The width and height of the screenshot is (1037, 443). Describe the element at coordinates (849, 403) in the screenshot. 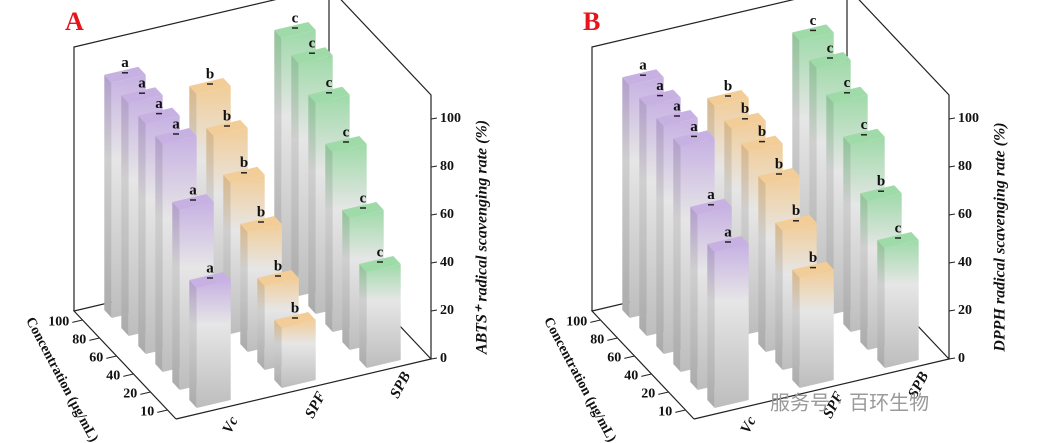

I see `watermark: 服务号 · 百环生物` at that location.